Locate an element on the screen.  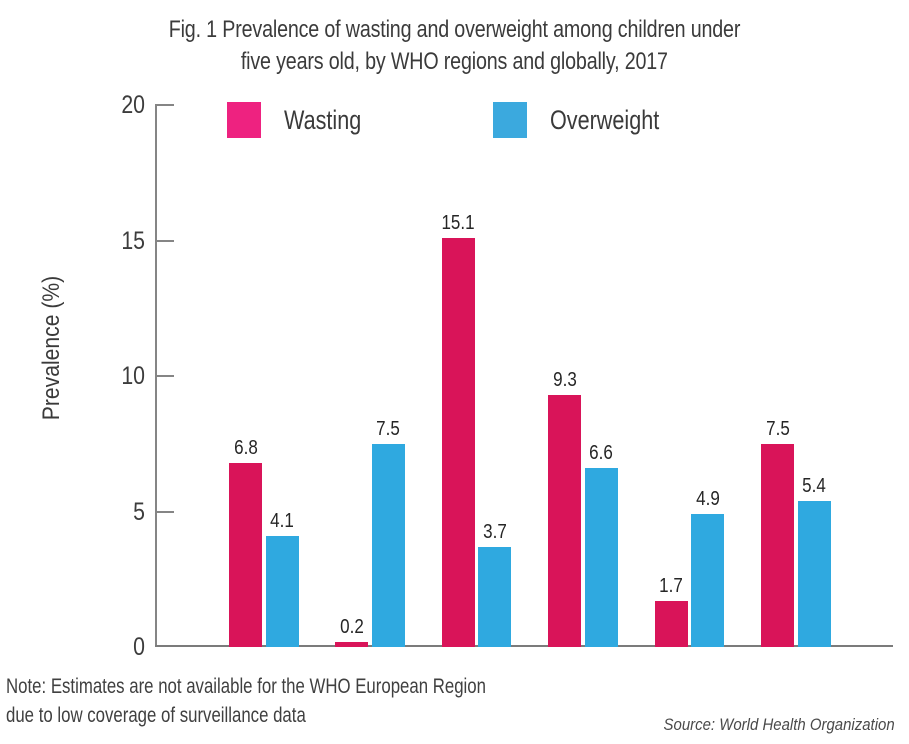
x-axis-line is located at coordinates (524, 646).